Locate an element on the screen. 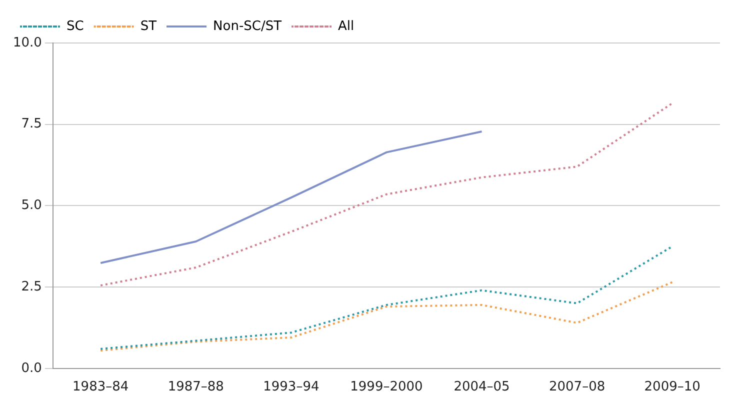  x-tick-label: 2004–05 is located at coordinates (482, 387).